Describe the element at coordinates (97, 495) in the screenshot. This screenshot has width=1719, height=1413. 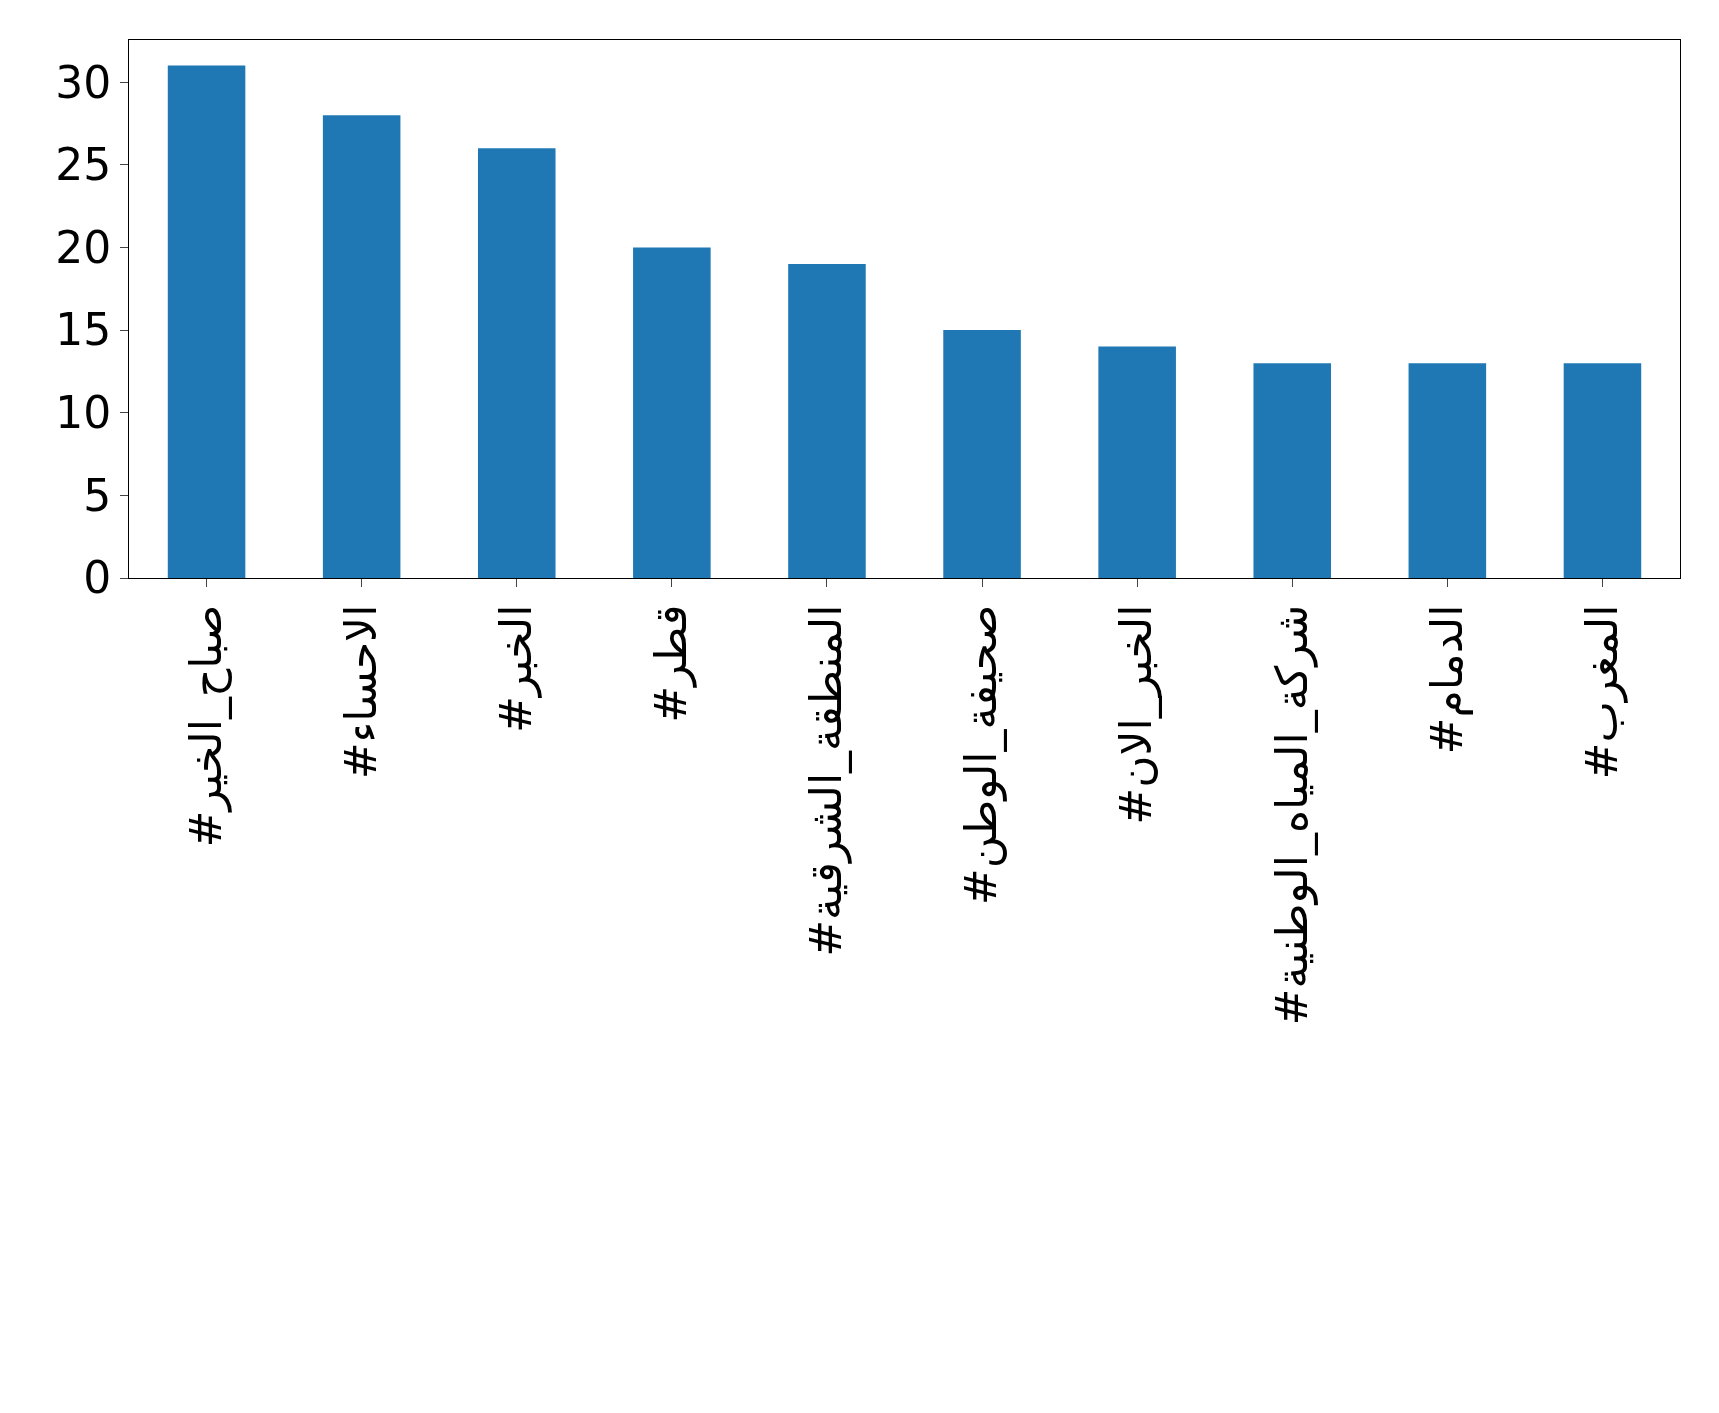
I see `y-tick-label: 5` at that location.